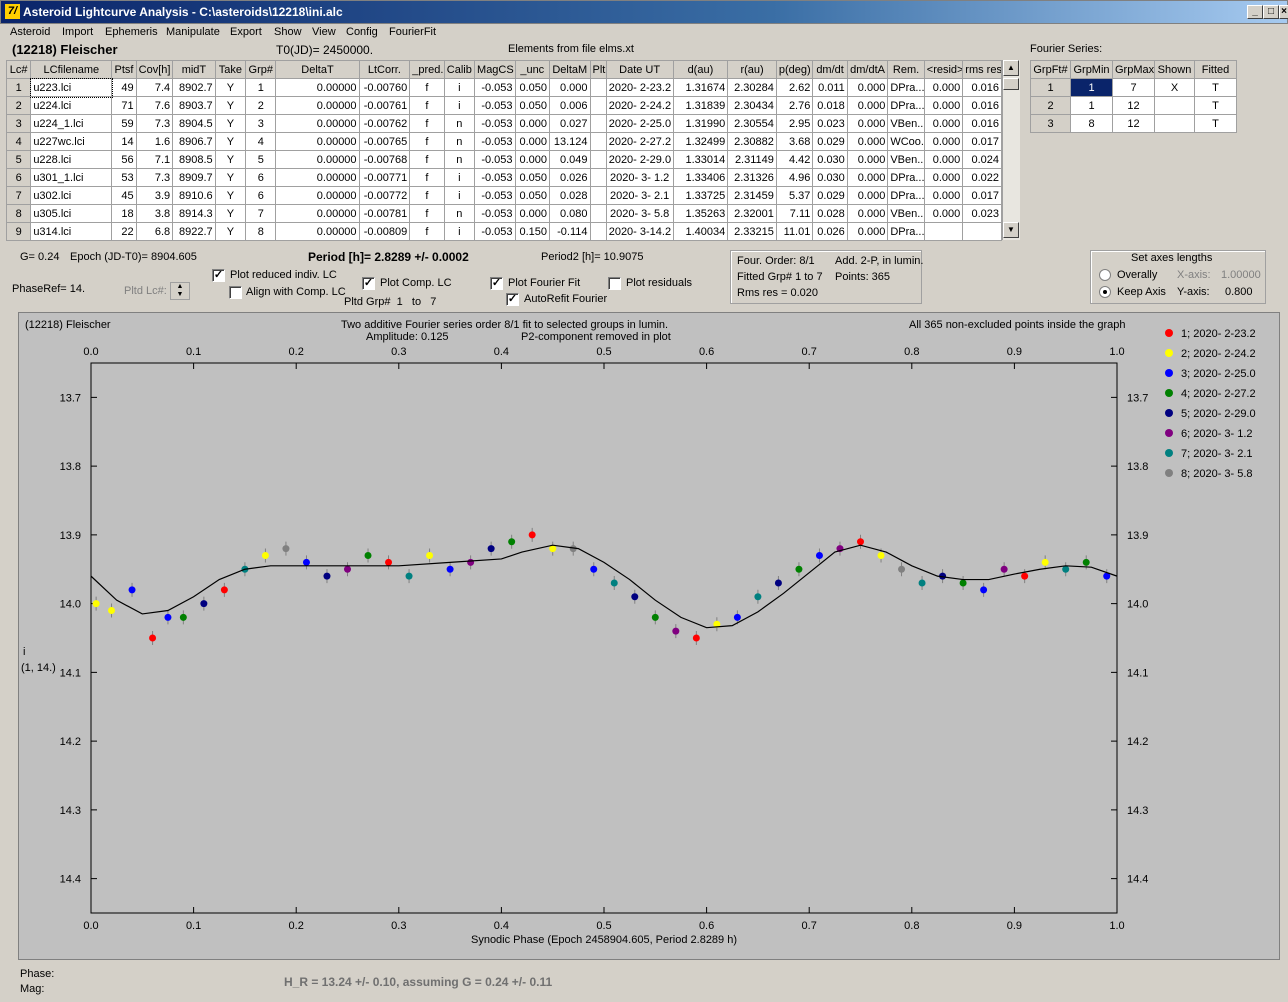 This screenshot has height=1002, width=1288. Describe the element at coordinates (154, 105) in the screenshot. I see `lc-table-cell: 7.6` at that location.